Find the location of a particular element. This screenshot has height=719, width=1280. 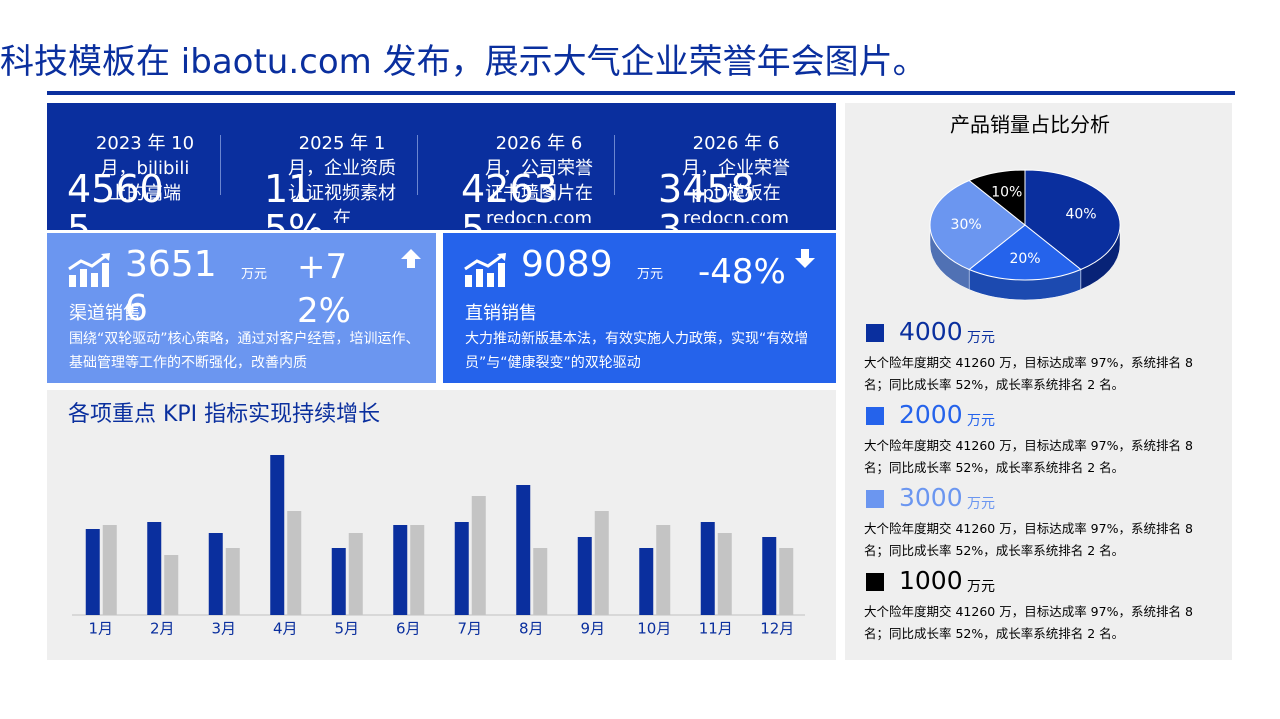

stat-value: 42635 is located at coordinates (509, 198).